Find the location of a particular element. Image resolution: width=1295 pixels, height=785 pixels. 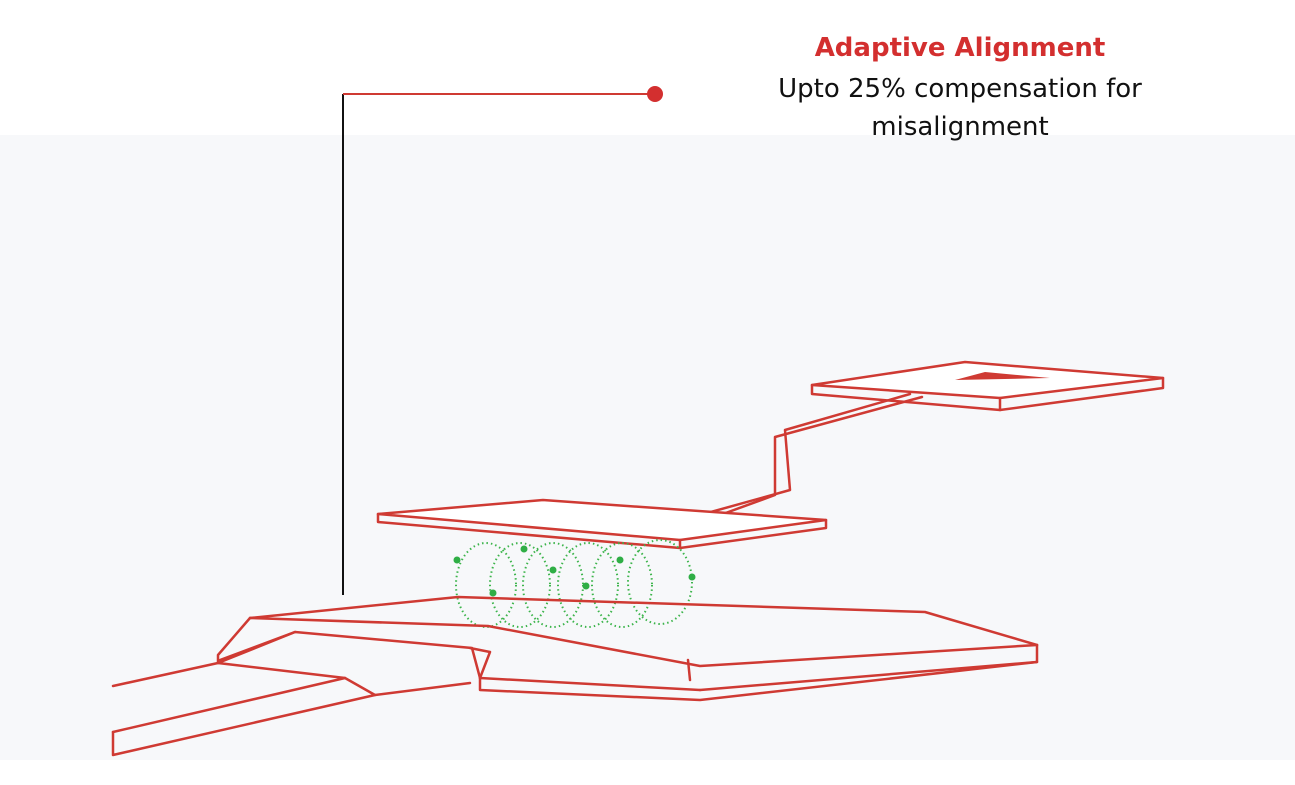

receiver-pad is located at coordinates (602, 524).